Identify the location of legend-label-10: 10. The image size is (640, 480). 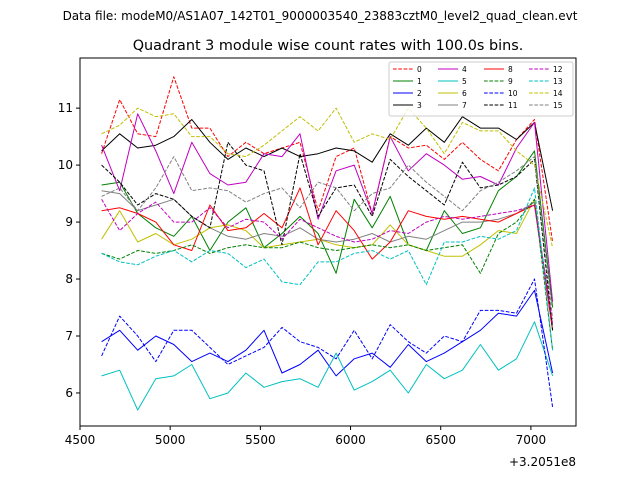
(513, 93).